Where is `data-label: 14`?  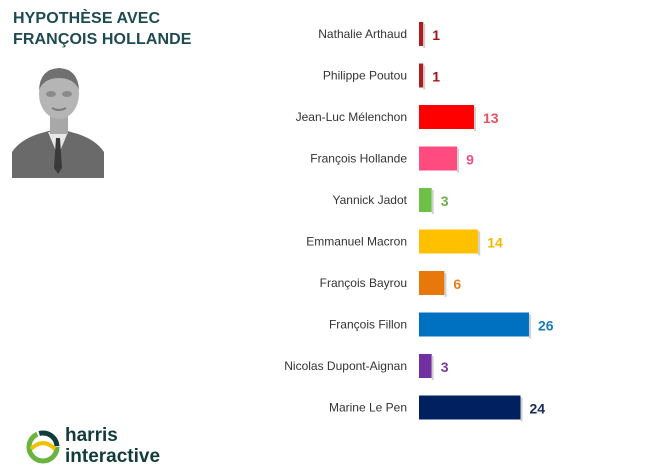 data-label: 14 is located at coordinates (495, 243).